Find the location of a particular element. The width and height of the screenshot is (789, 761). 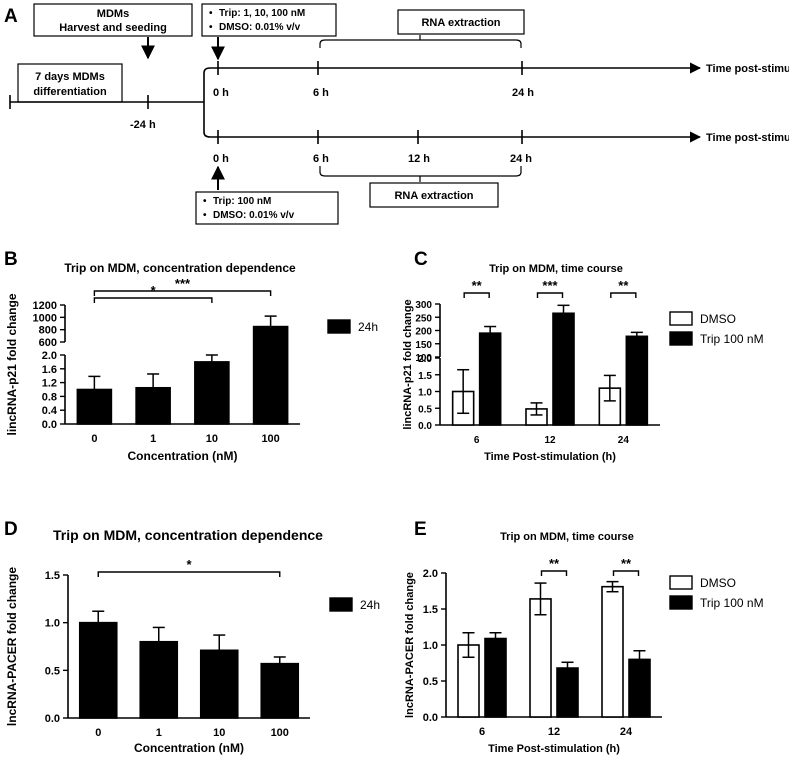

panel-c-upper-ytick-label-2: 200 is located at coordinates (423, 332).